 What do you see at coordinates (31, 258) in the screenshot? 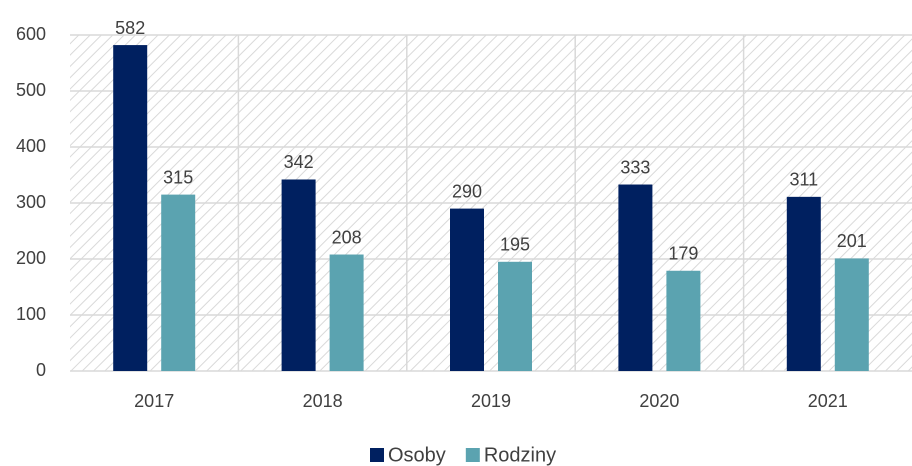
I see `y-tick-label: 200` at bounding box center [31, 258].